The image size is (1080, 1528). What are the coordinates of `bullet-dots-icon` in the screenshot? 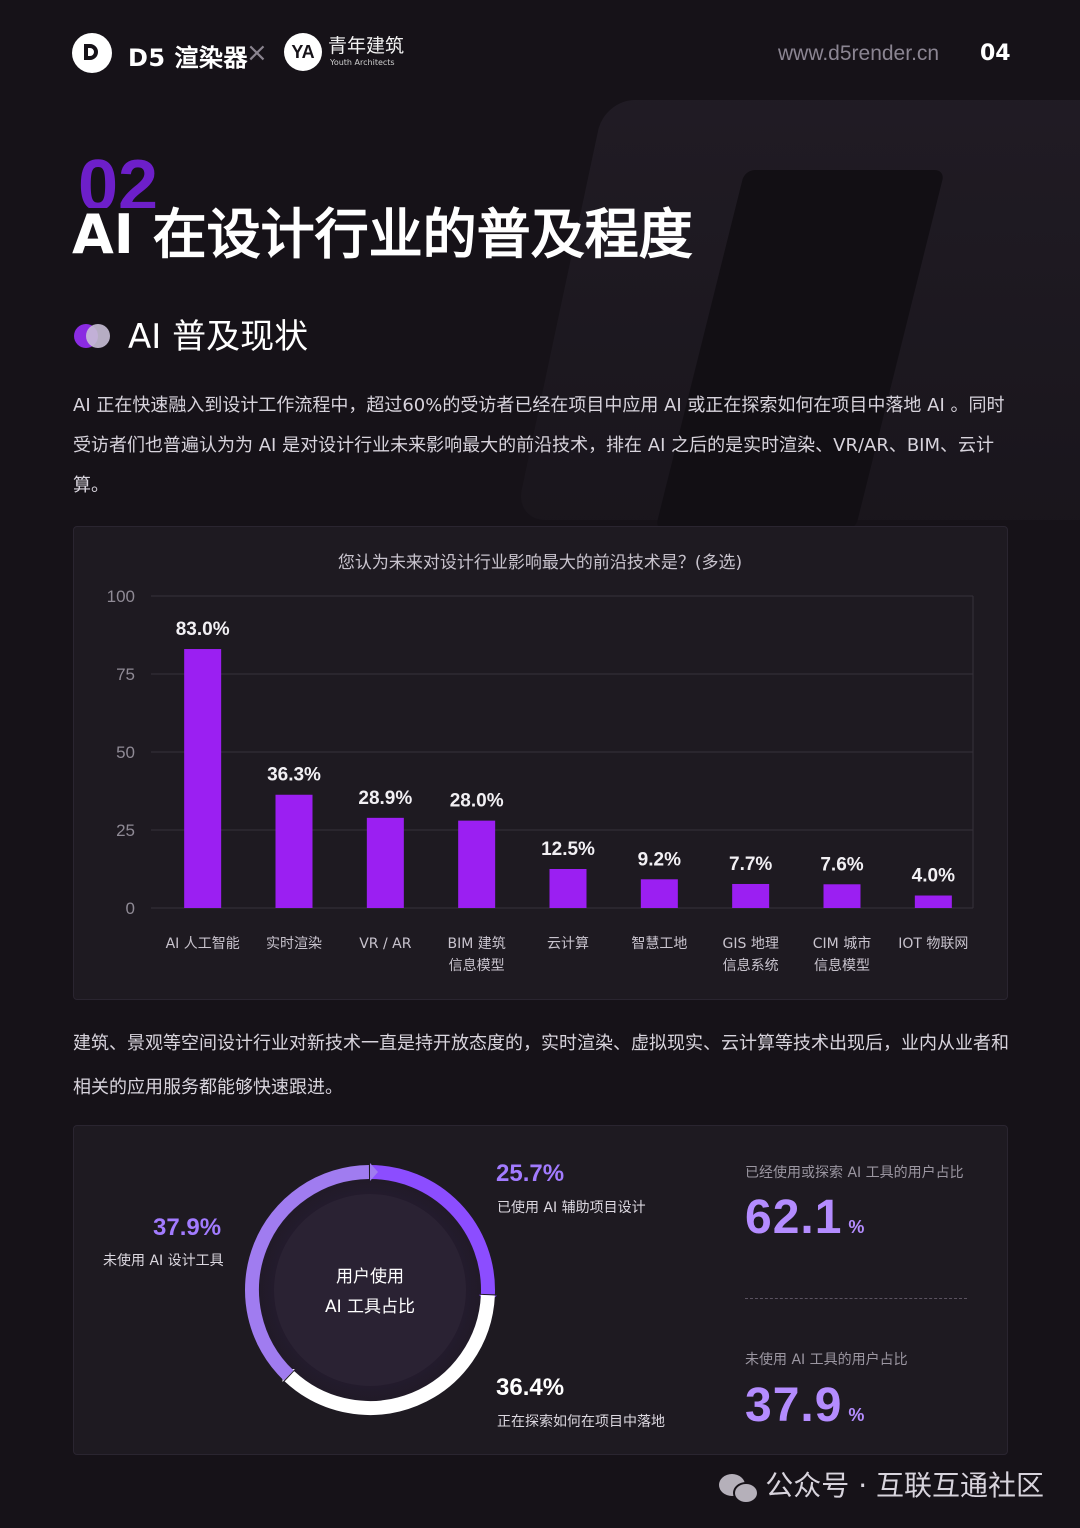 It's located at (92, 336).